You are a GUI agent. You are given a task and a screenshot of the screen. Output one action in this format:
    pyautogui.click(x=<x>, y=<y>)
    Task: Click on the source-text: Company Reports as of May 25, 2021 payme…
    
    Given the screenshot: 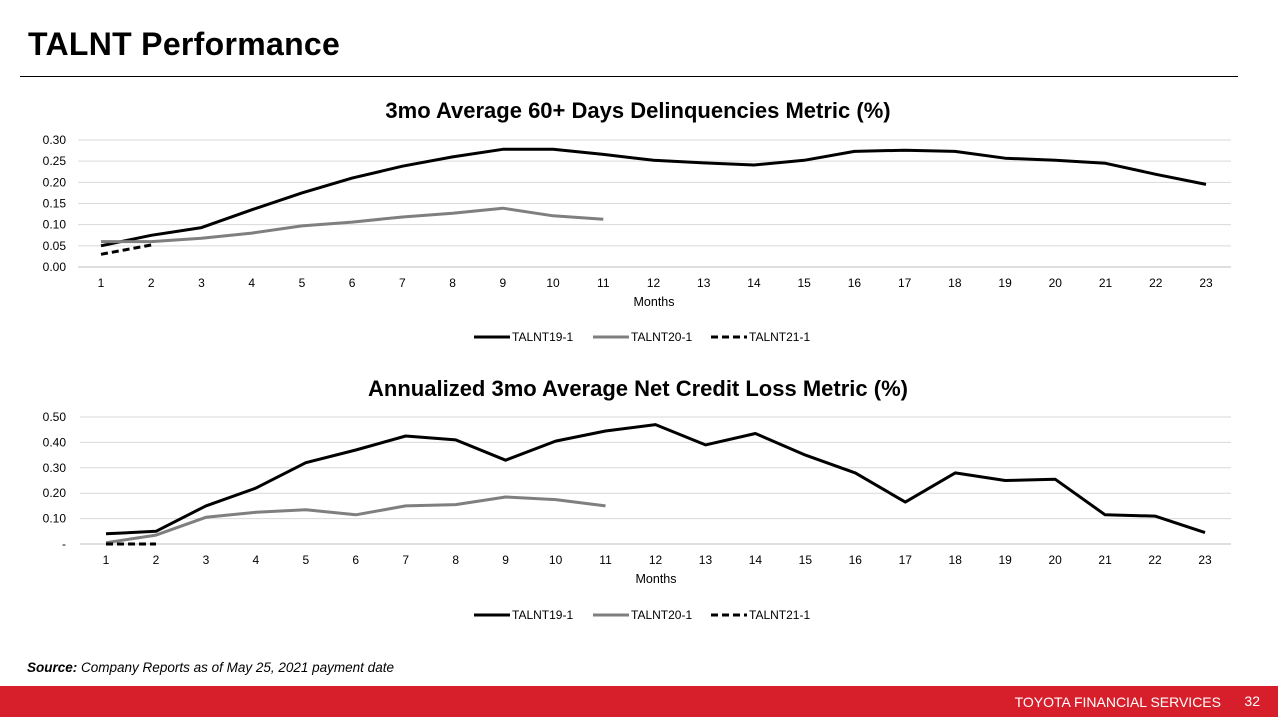 What is the action you would take?
    pyautogui.click(x=237, y=667)
    